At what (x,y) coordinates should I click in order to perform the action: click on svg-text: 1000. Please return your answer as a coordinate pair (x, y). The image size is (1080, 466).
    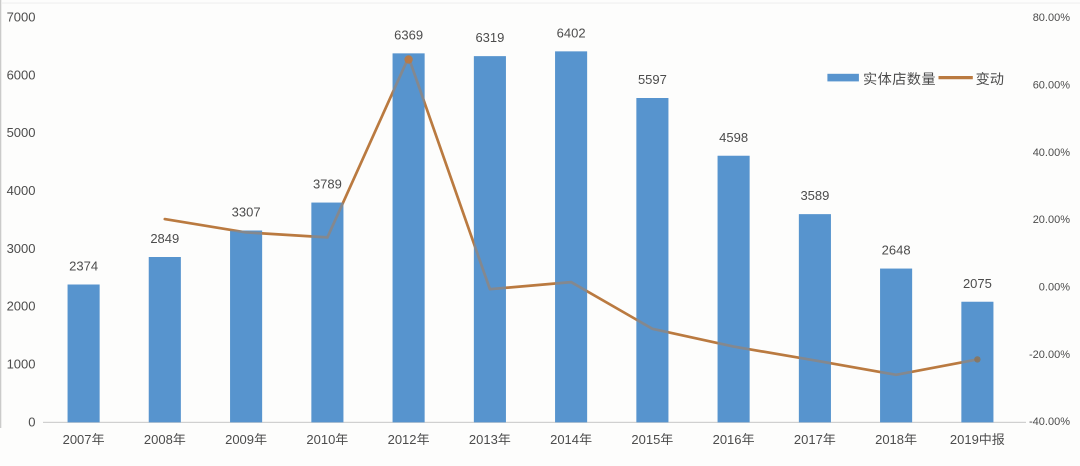
    Looking at the image, I should click on (21, 364).